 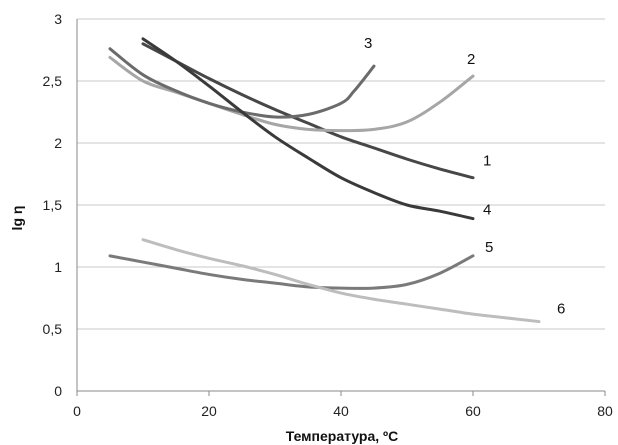 I want to click on series-6-line, so click(x=341, y=281).